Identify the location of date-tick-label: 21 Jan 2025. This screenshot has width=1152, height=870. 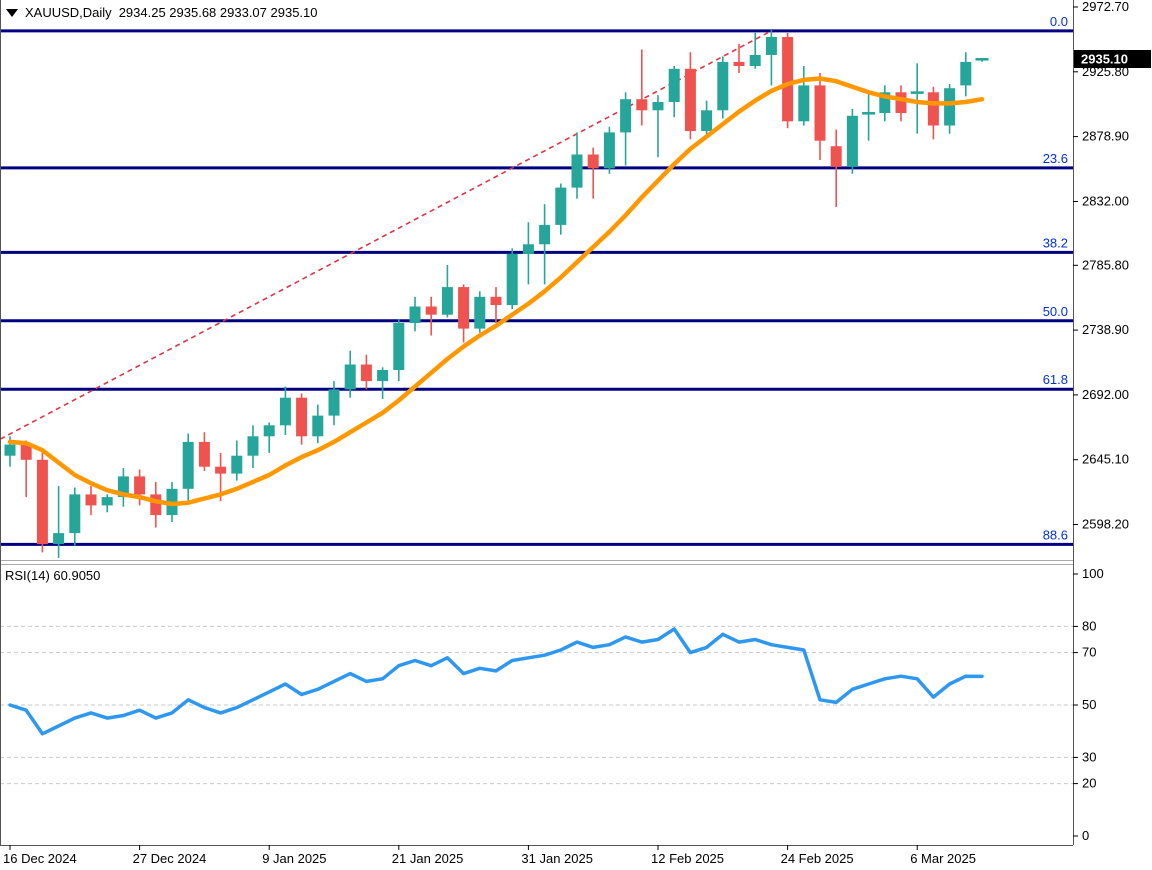
(428, 858).